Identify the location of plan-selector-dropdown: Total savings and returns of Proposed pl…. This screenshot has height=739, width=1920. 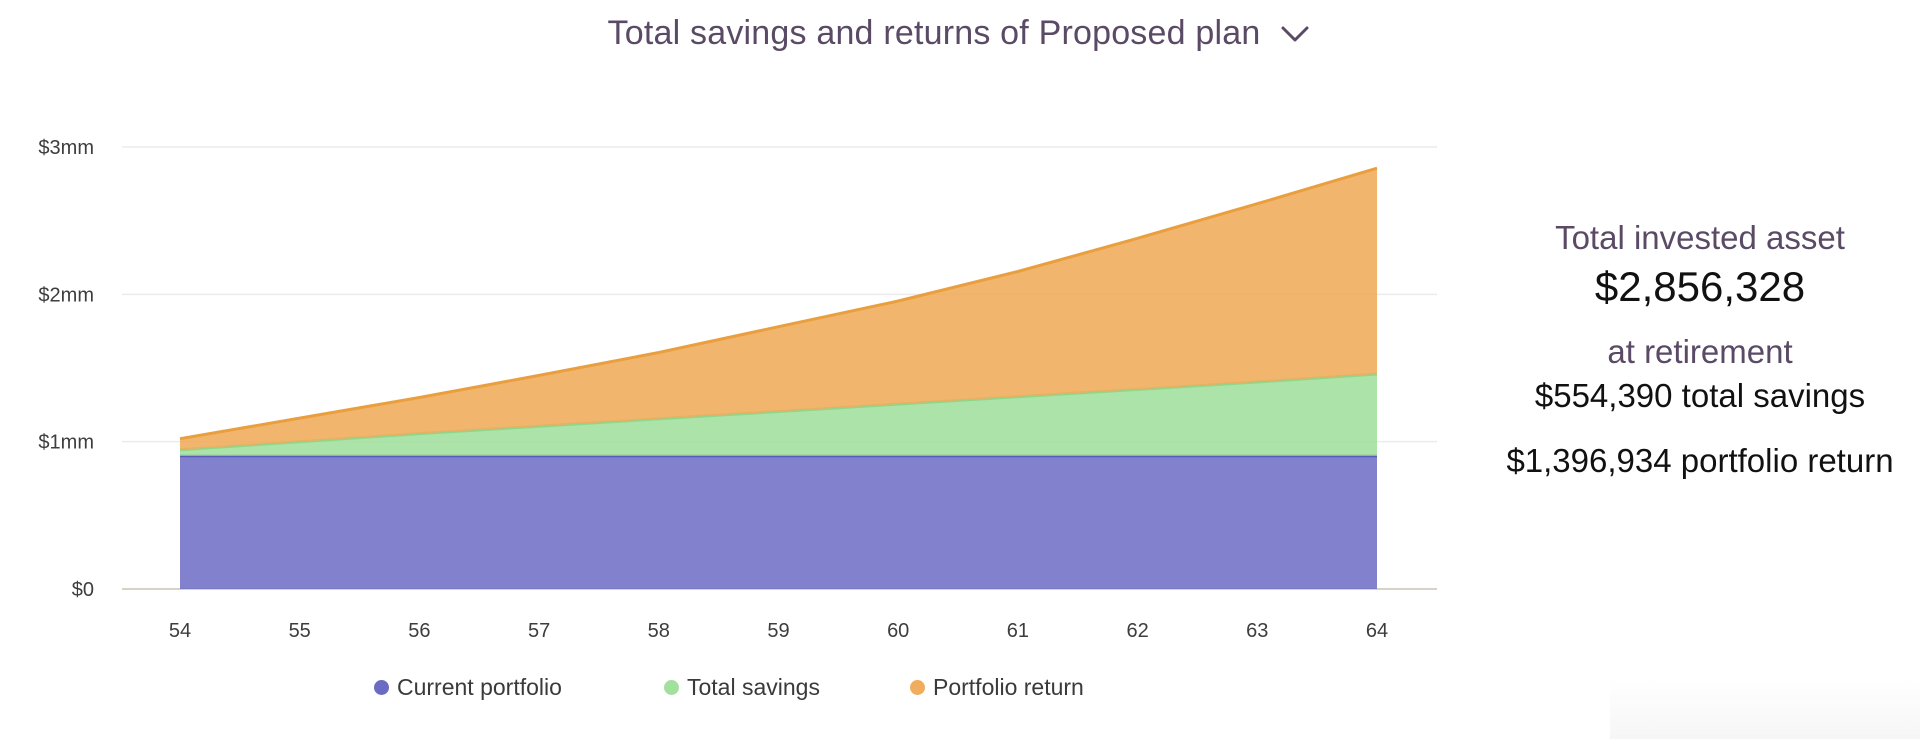
(960, 33).